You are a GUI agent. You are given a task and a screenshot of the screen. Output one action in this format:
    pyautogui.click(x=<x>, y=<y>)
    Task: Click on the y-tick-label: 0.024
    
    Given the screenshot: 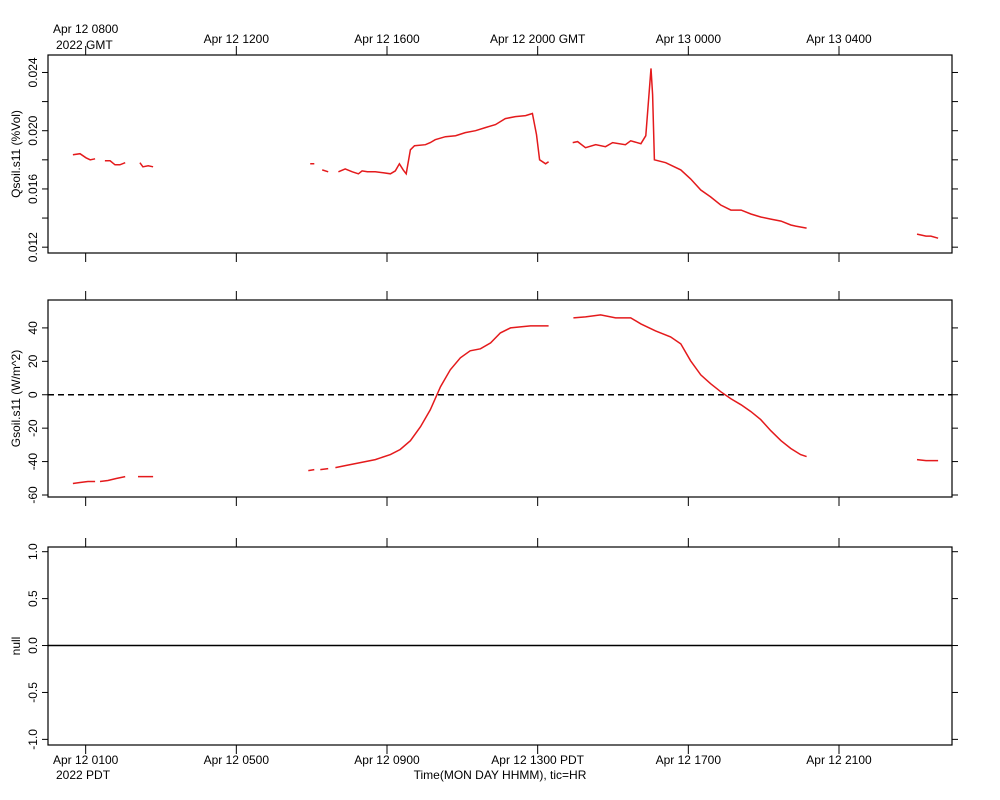 What is the action you would take?
    pyautogui.click(x=33, y=72)
    